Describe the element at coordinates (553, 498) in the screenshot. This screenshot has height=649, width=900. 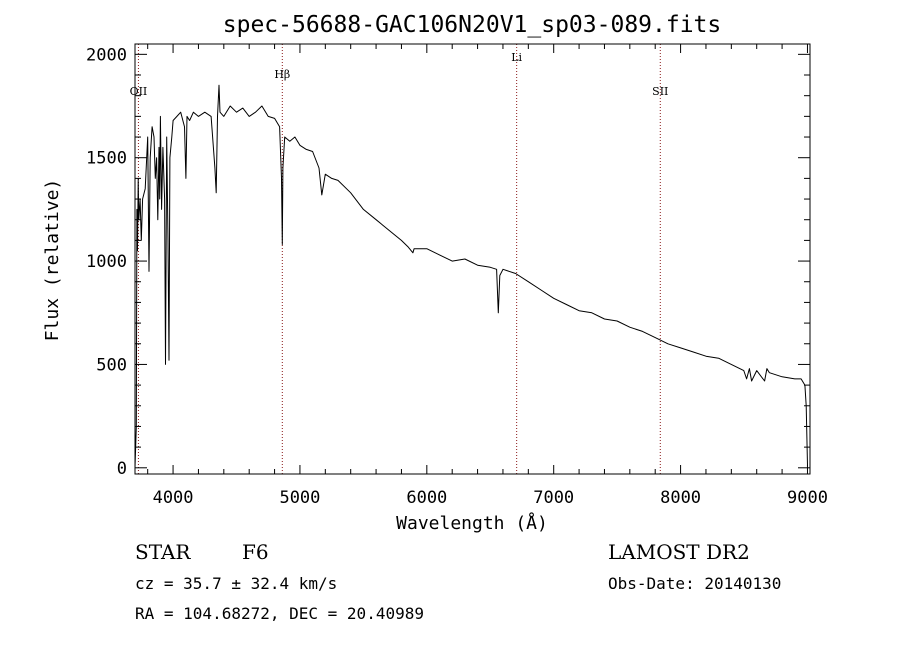
I see `x-tick-label: 7000` at that location.